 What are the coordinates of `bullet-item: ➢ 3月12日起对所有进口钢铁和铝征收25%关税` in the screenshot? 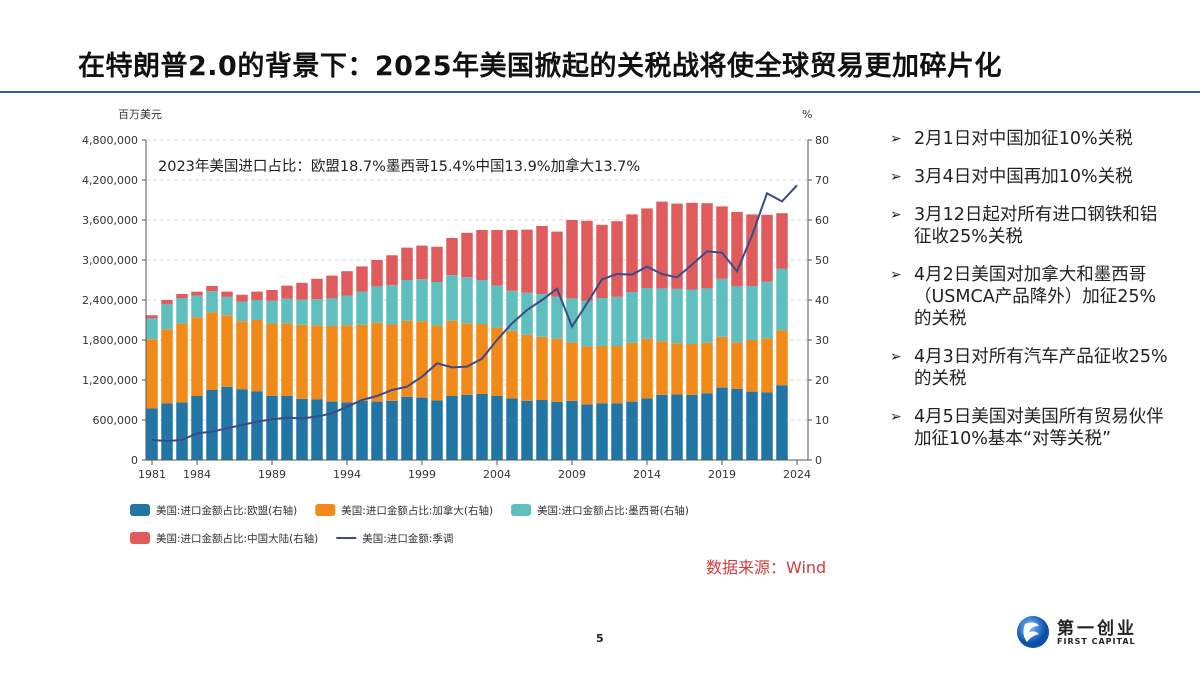 It's located at (1030, 226).